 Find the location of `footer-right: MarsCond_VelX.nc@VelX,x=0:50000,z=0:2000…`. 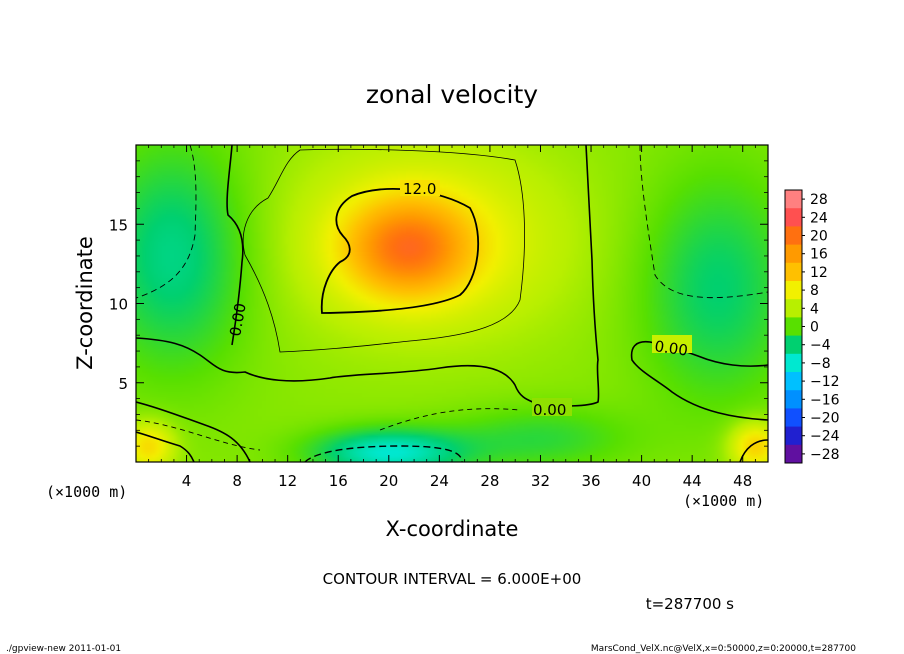

footer-right: MarsCond_VelX.nc@VelX,x=0:50000,z=0:2000… is located at coordinates (723, 649).